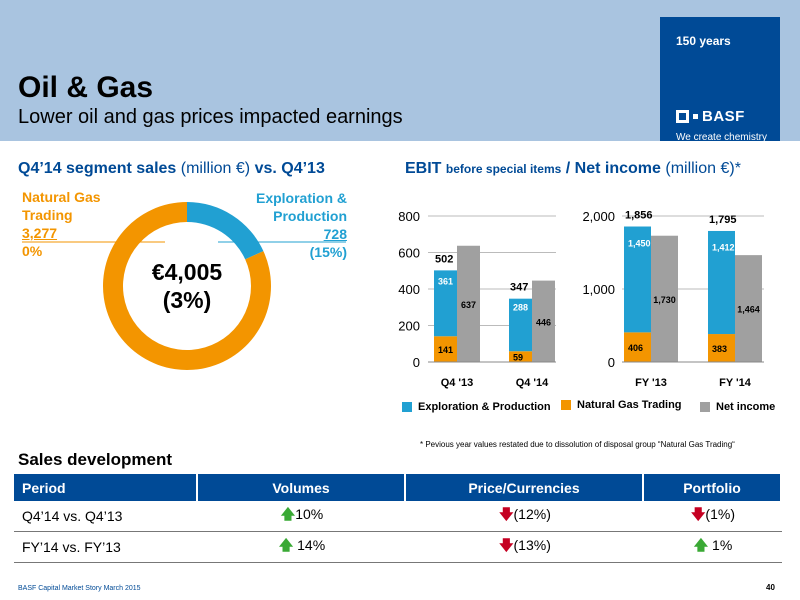 Image resolution: width=800 pixels, height=600 pixels. What do you see at coordinates (97, 168) in the screenshot?
I see `heading-bold: Q4’14 segment sales` at bounding box center [97, 168].